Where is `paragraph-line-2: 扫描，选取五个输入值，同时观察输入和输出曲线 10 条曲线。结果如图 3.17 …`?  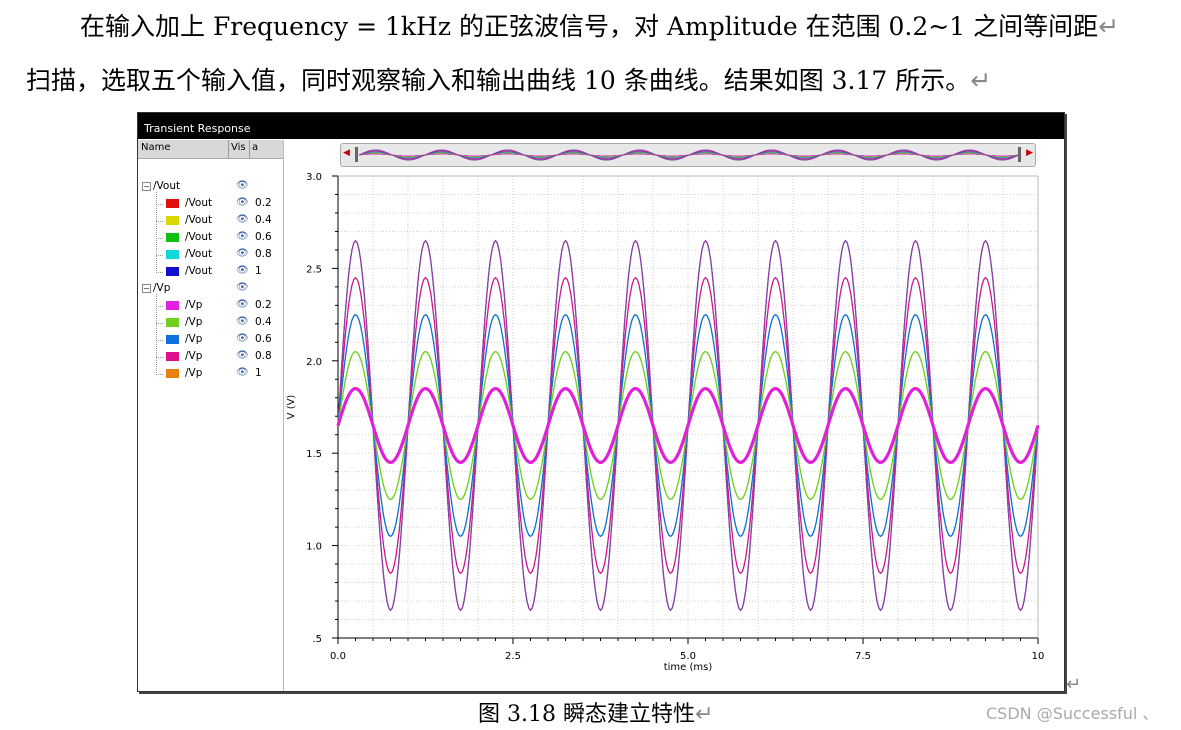 paragraph-line-2: 扫描，选取五个输入值，同时观察输入和输出曲线 10 条曲线。结果如图 3.17 … is located at coordinates (509, 80).